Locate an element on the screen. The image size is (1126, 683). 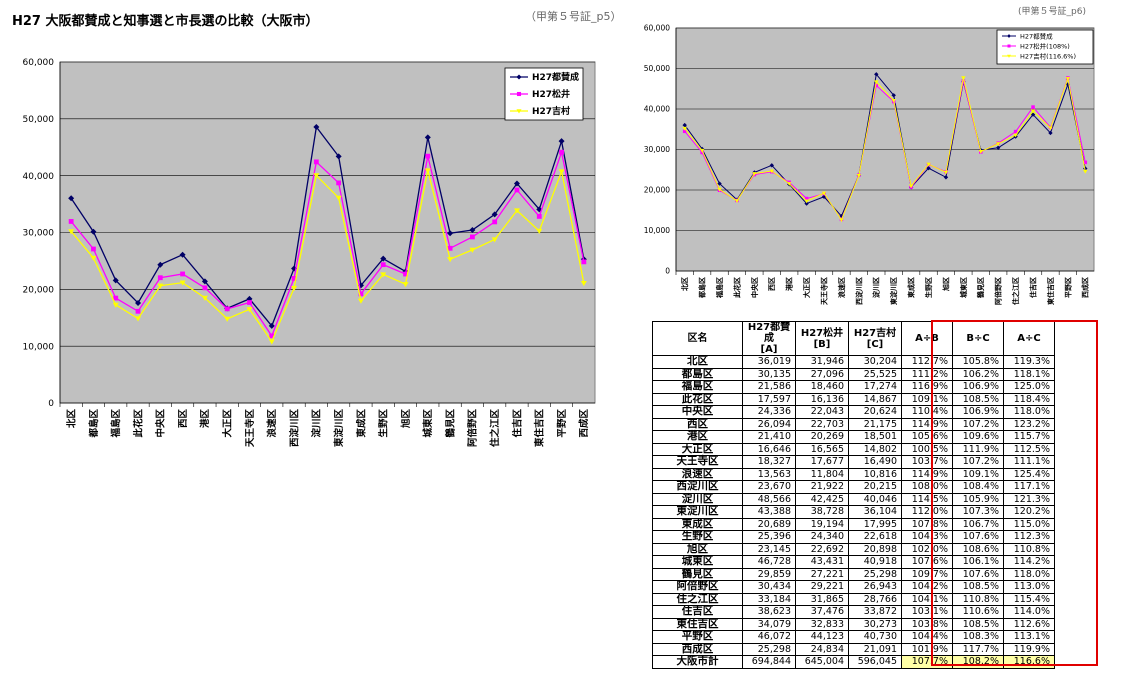
x-tick-label: 西成区 is located at coordinates (1085, 287).